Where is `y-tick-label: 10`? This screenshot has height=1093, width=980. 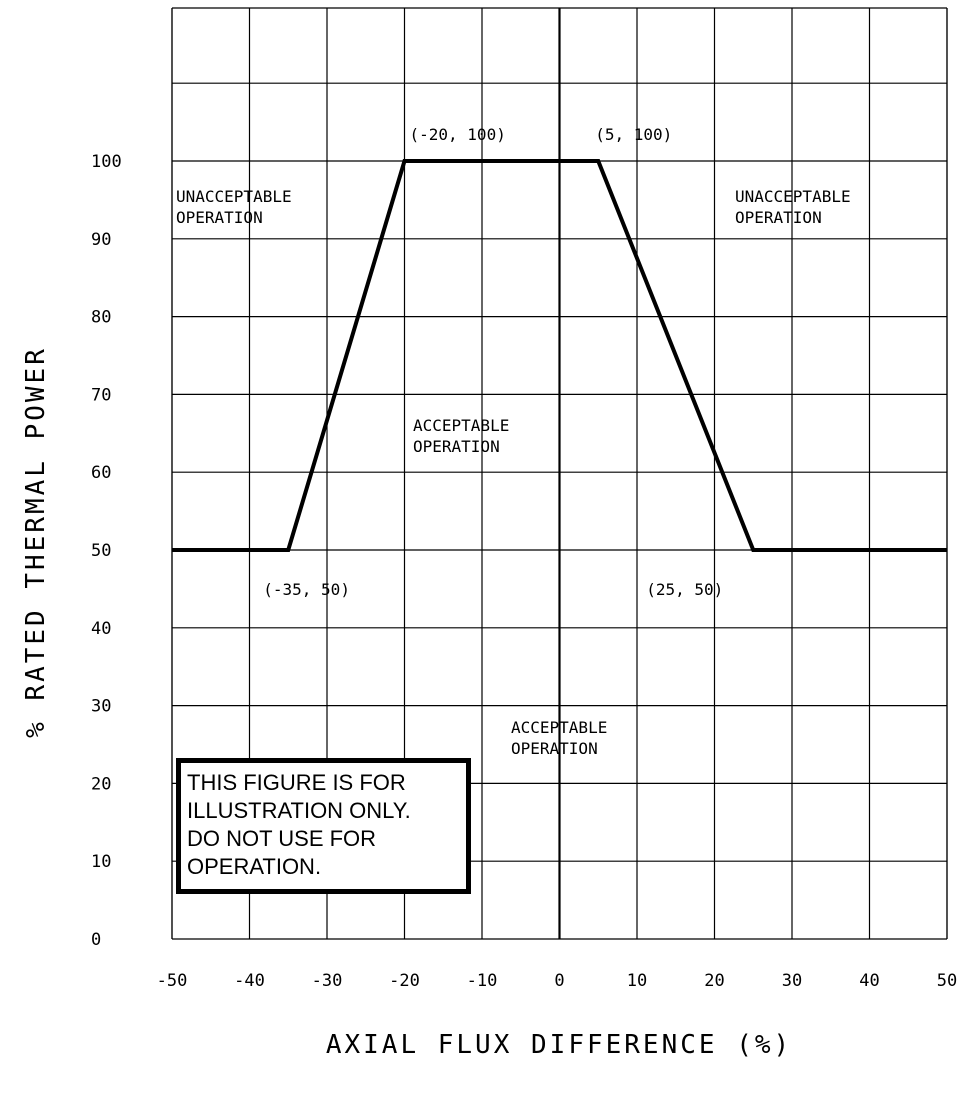
y-tick-label: 10 is located at coordinates (101, 862).